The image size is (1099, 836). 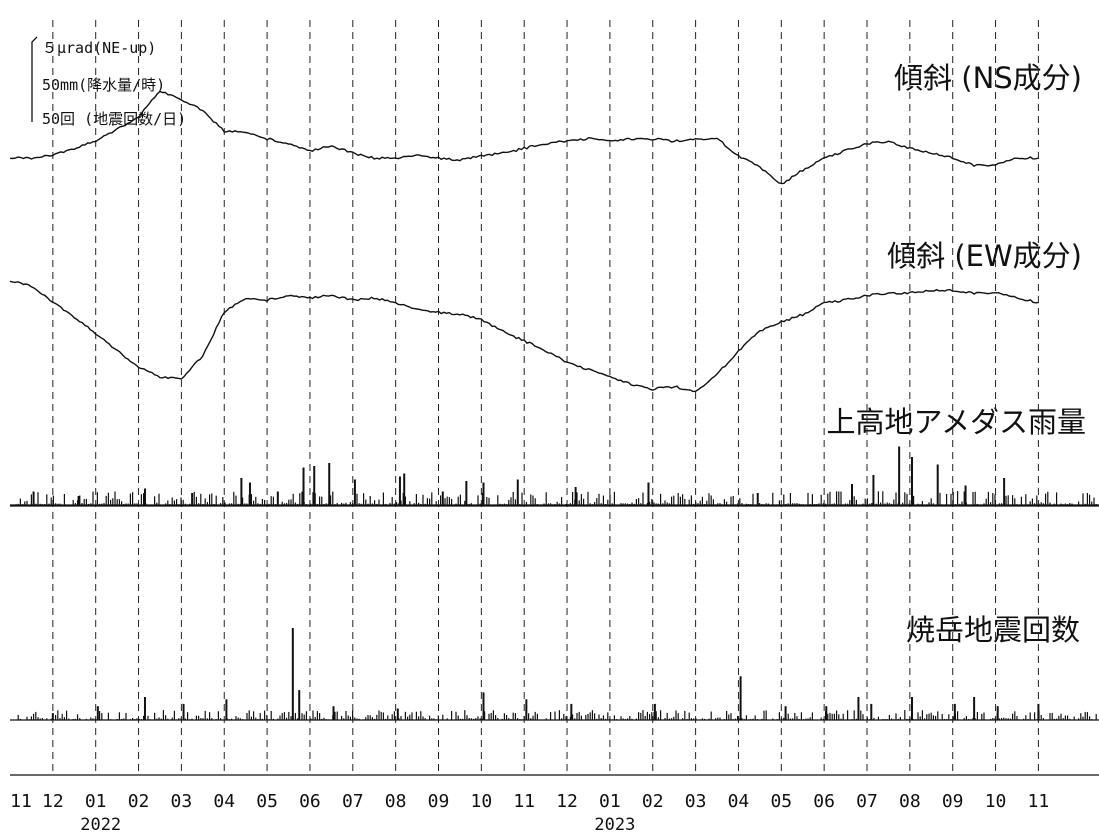 What do you see at coordinates (114, 119) in the screenshot?
I see `scale-quakes: 50回 (地震回数/日)` at bounding box center [114, 119].